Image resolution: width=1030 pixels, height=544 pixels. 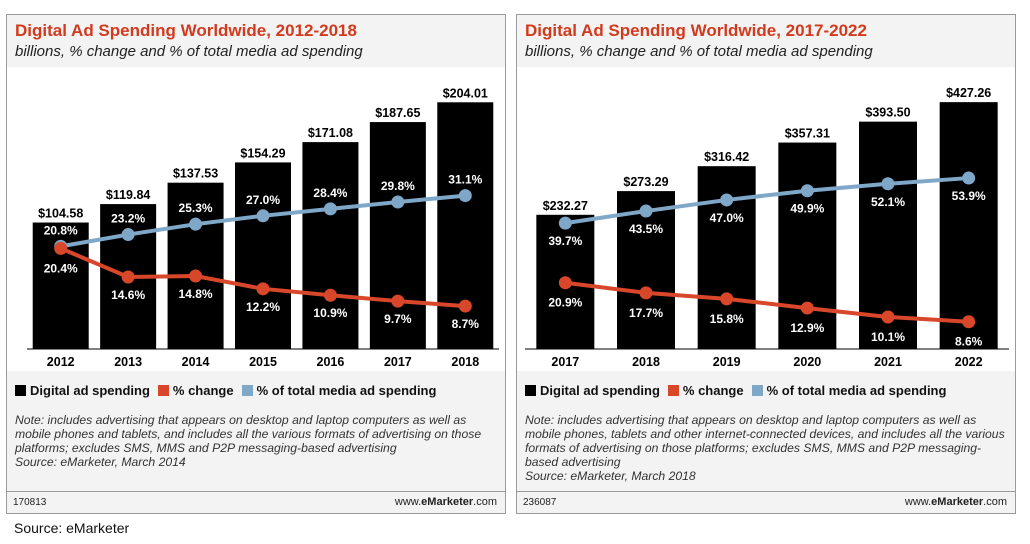 What do you see at coordinates (726, 157) in the screenshot?
I see `bar-value-label: $316.42` at bounding box center [726, 157].